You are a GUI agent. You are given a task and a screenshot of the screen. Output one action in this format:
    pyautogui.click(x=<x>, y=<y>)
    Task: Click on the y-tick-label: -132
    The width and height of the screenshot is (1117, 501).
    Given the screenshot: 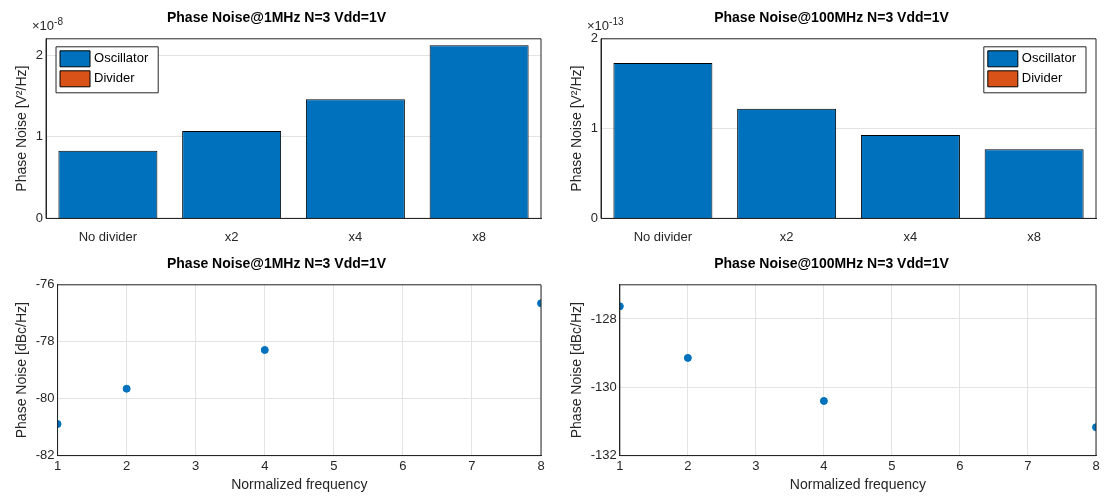 What is the action you would take?
    pyautogui.click(x=603, y=455)
    